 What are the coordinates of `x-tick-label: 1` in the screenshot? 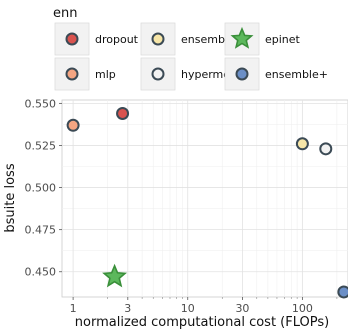 It's located at (73, 308).